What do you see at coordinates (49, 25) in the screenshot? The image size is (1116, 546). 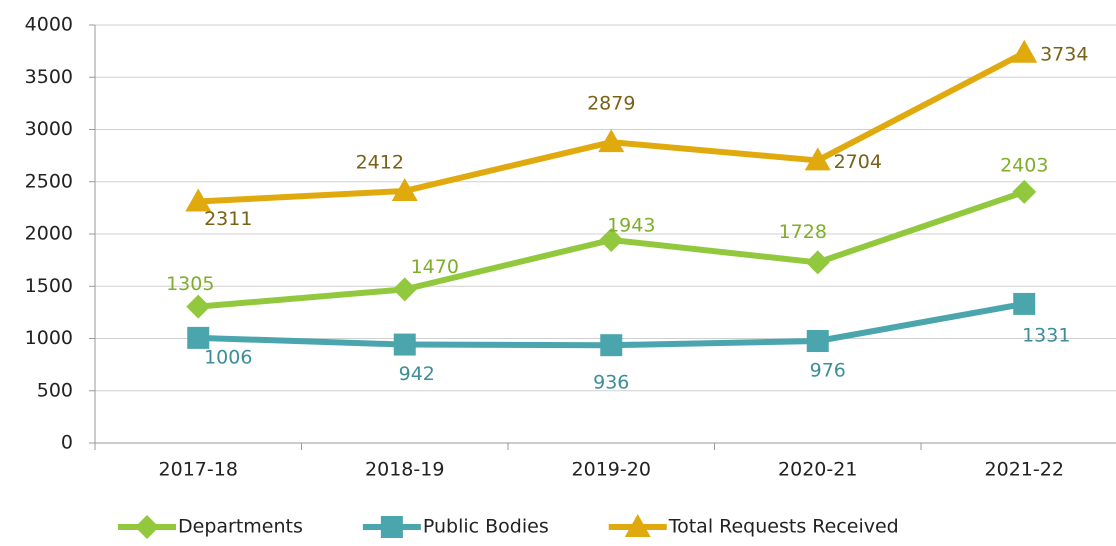 I see `y-tick-label: 4000` at bounding box center [49, 25].